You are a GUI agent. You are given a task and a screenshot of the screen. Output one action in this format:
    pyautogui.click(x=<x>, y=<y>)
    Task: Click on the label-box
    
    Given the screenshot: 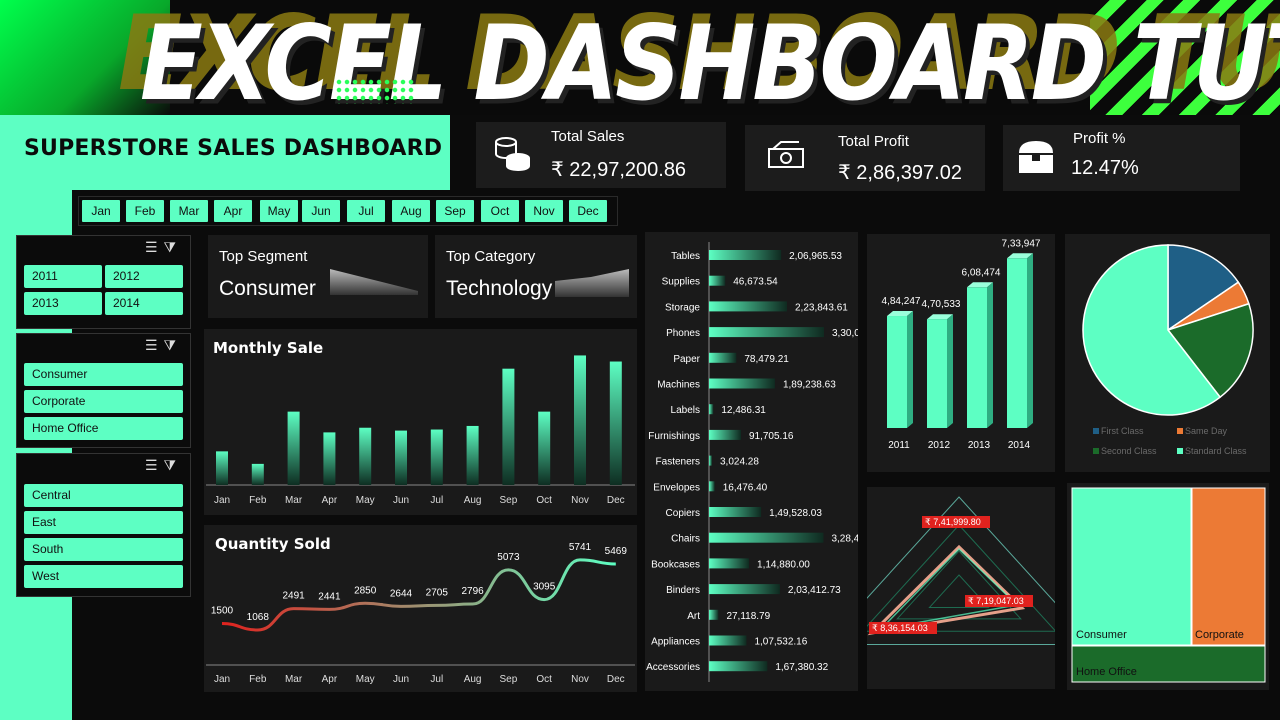 What is the action you would take?
    pyautogui.click(x=956, y=522)
    